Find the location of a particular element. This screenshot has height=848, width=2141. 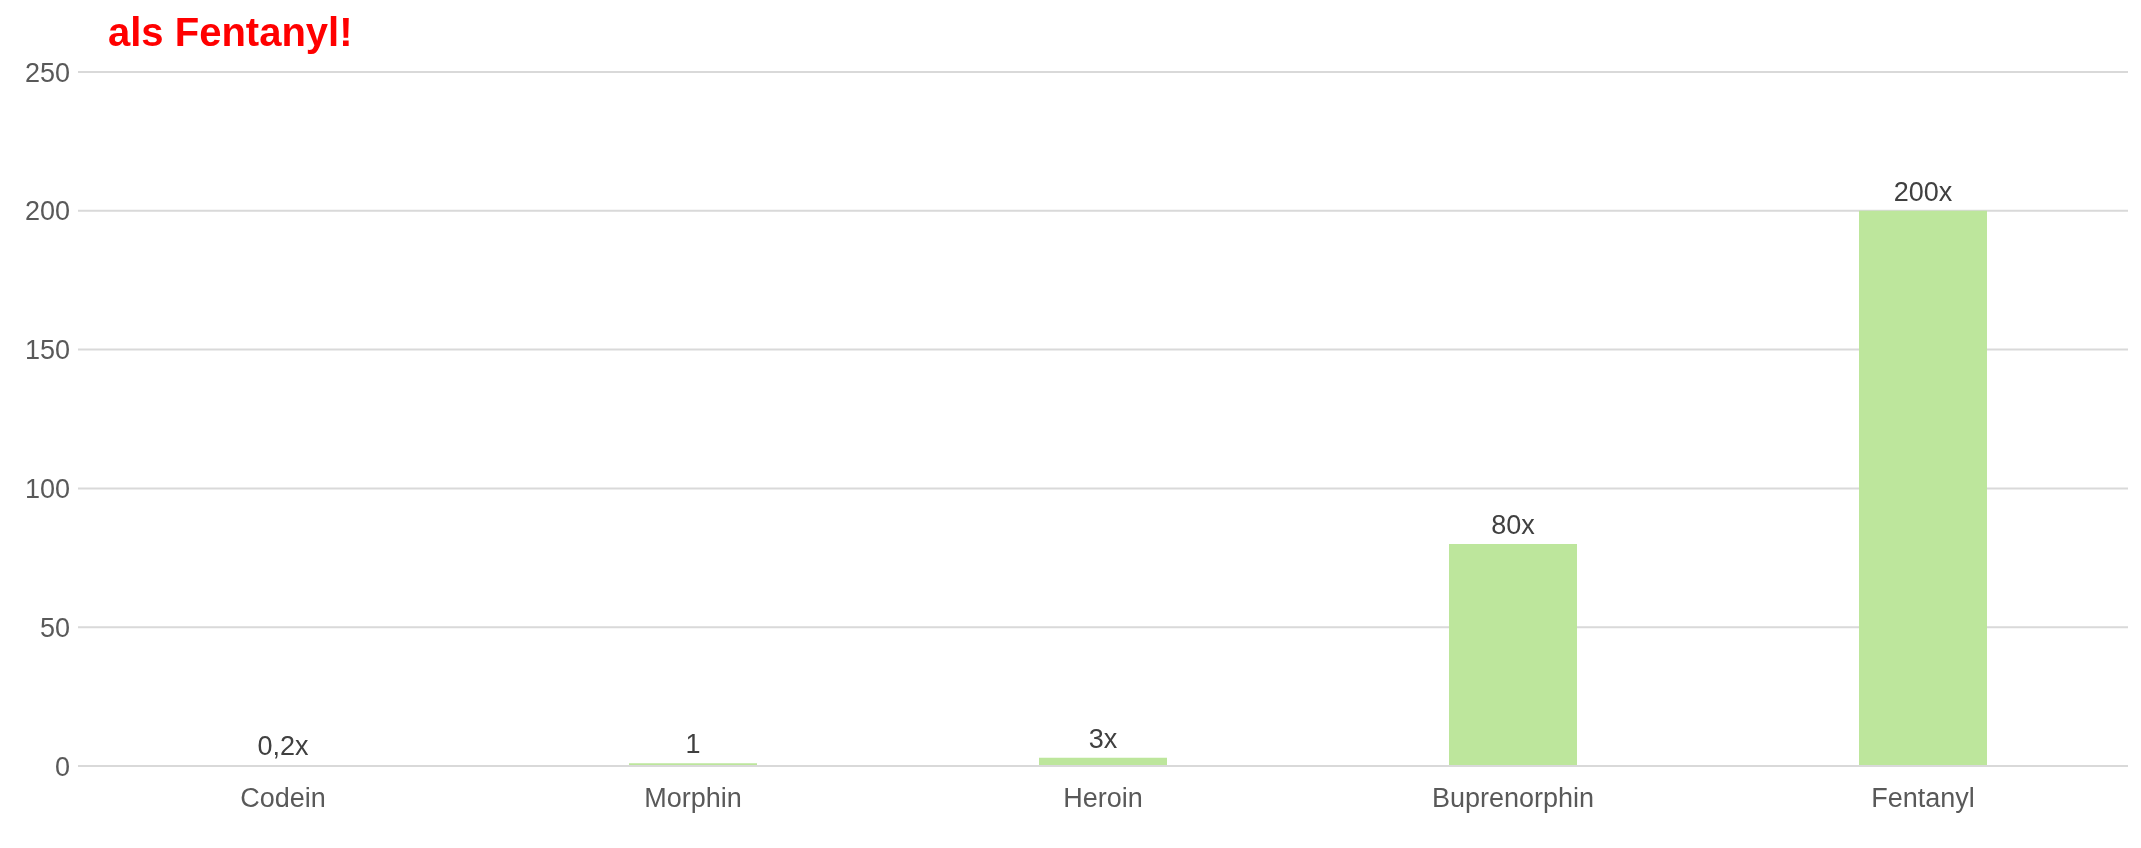

y-tick-label: 100 is located at coordinates (47, 488).